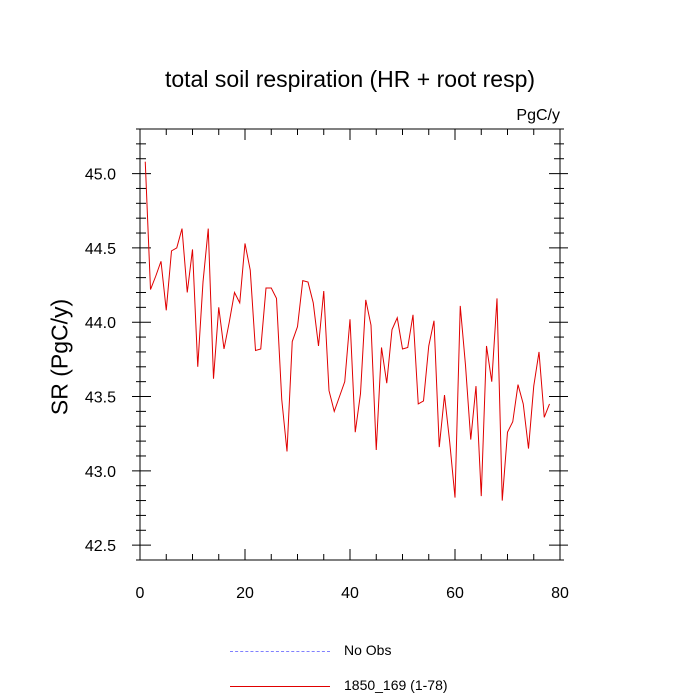 The image size is (700, 700). I want to click on x-tick-label: 80, so click(560, 593).